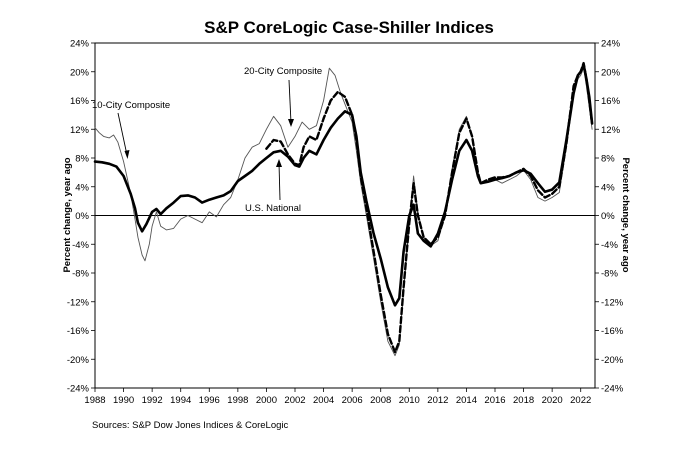 This screenshot has width=698, height=462. What do you see at coordinates (612, 389) in the screenshot?
I see `y-tick-label-right: -24%` at bounding box center [612, 389].